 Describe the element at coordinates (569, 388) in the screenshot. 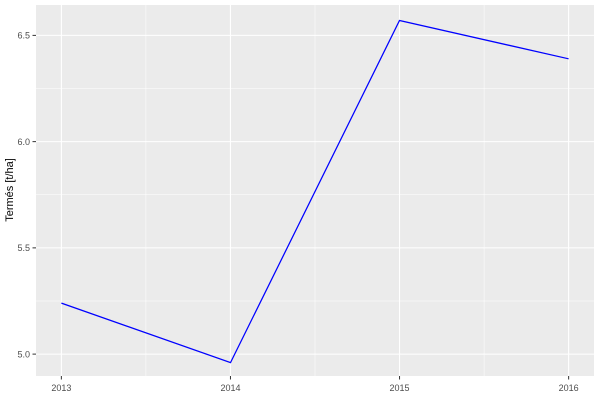

I see `x-tick-label: 2016` at that location.